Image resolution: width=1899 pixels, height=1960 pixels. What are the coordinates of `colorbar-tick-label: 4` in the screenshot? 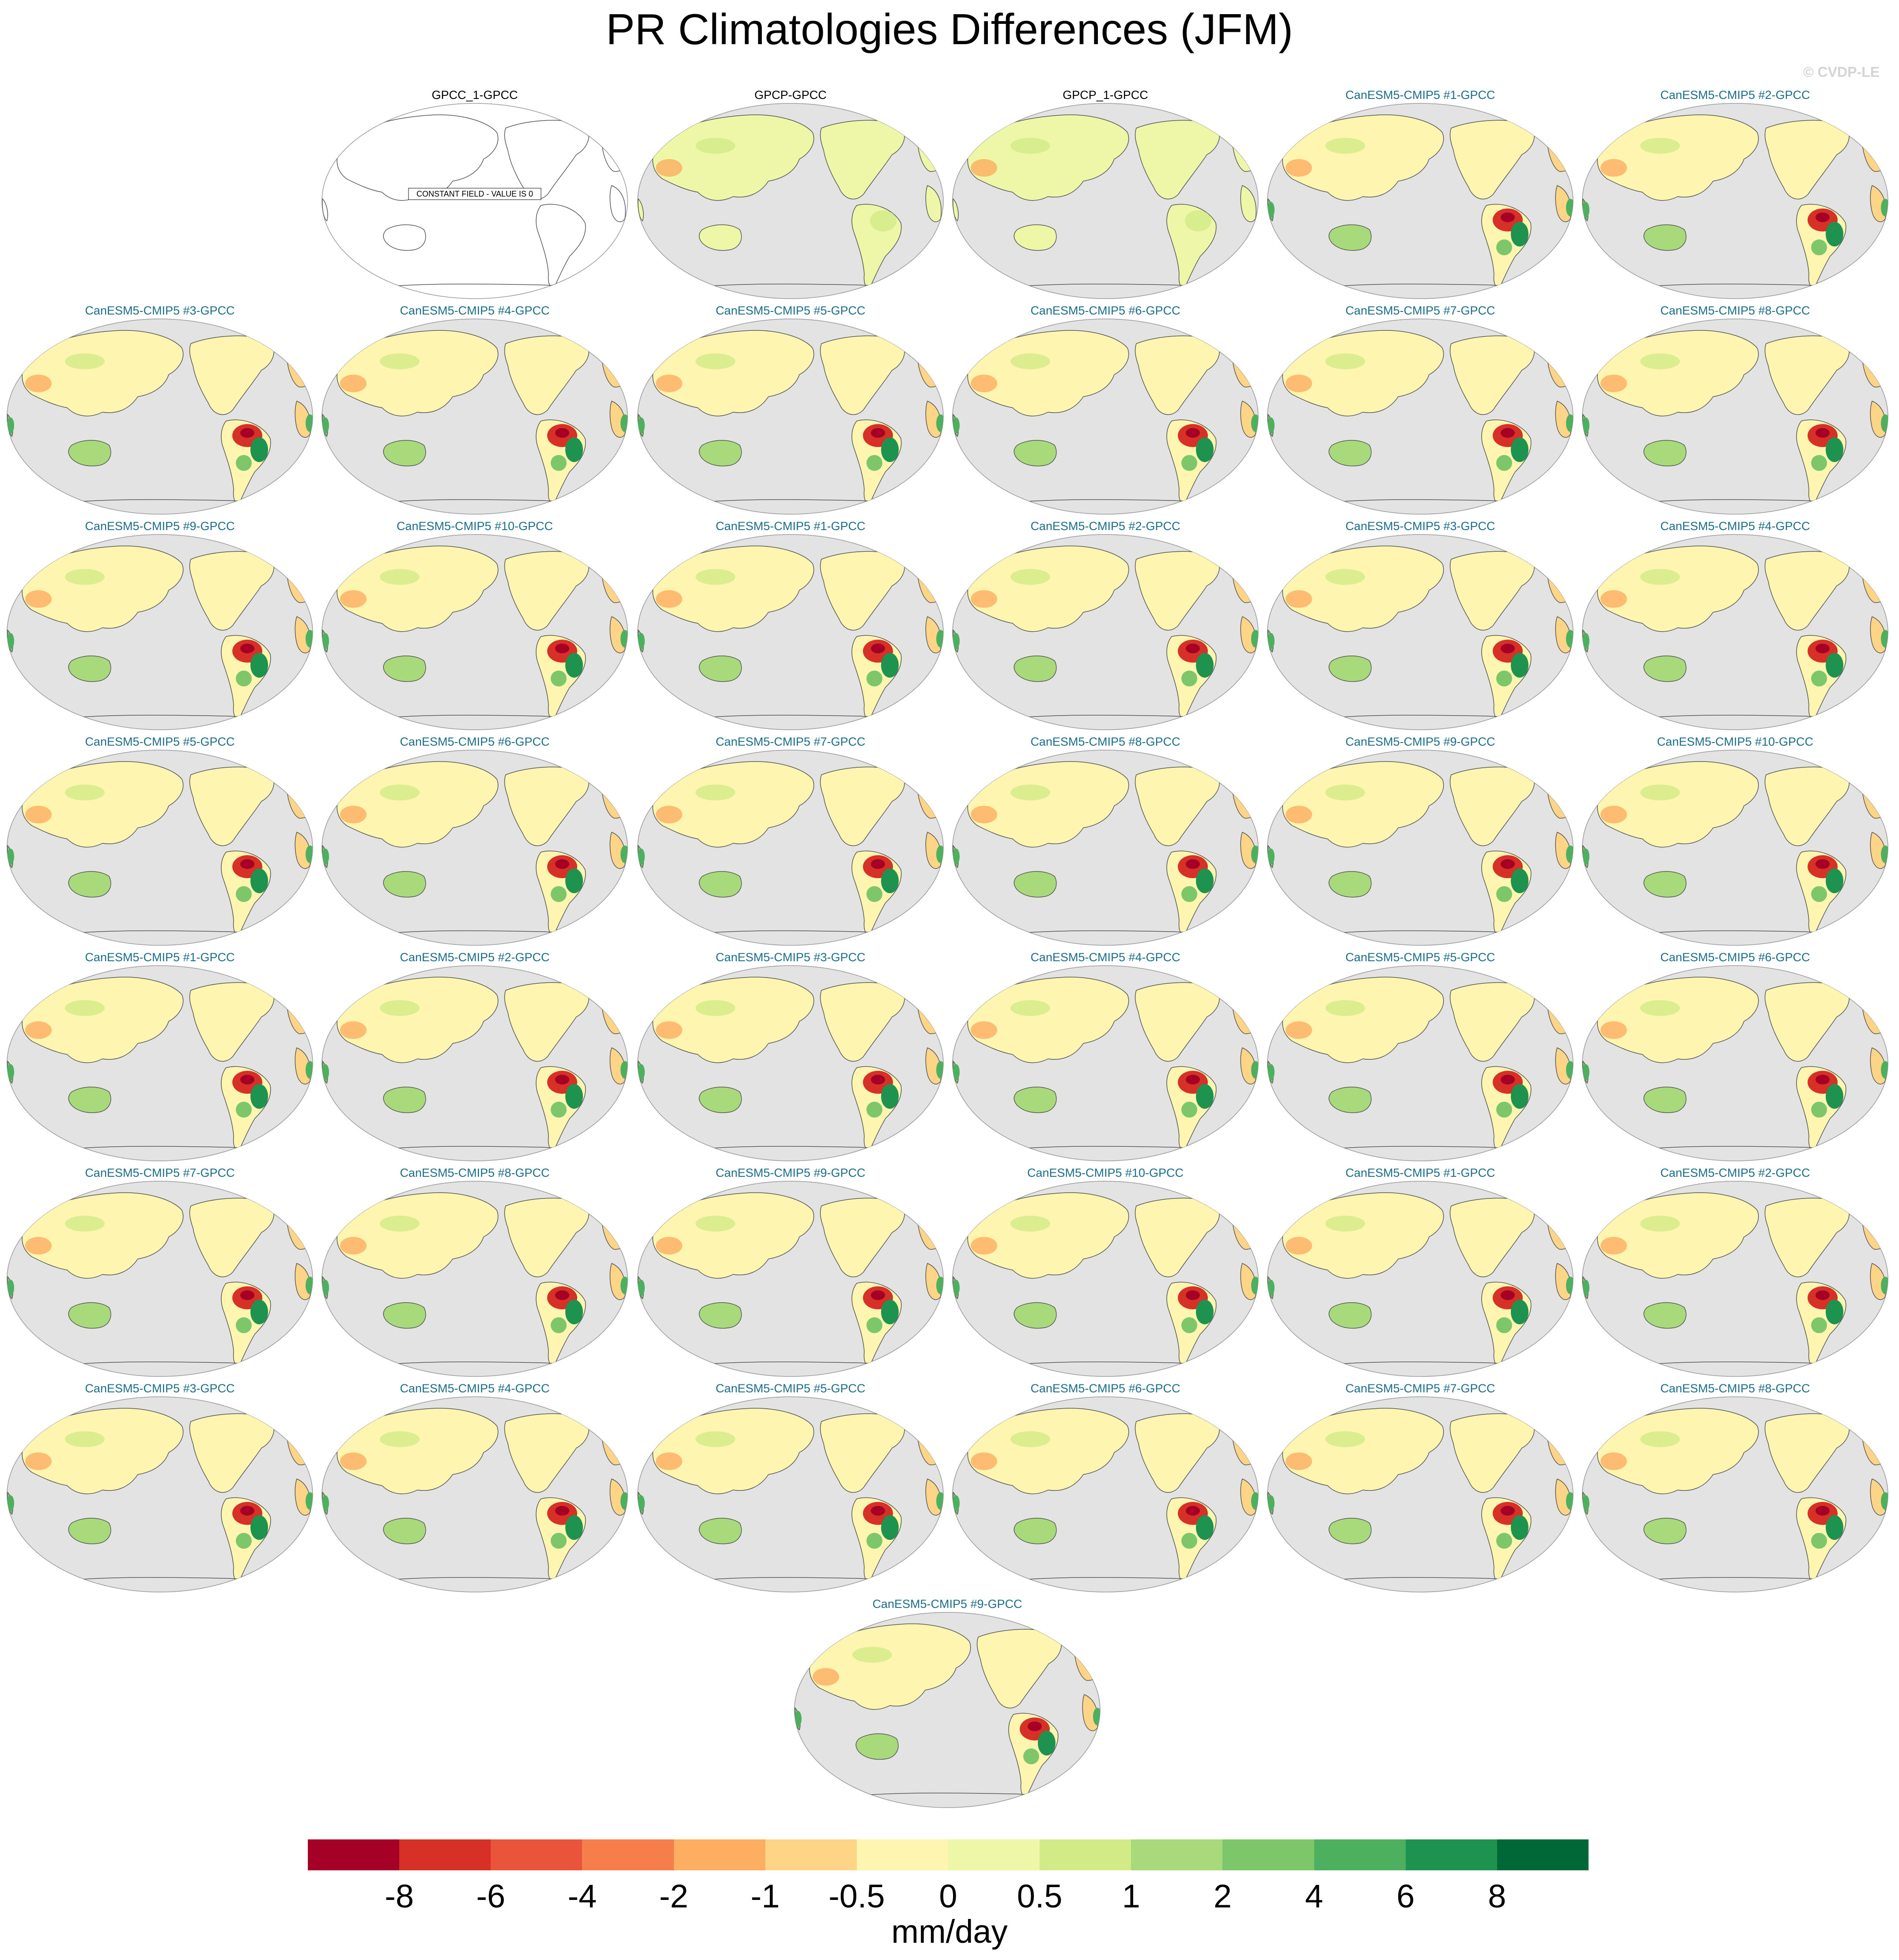 It's located at (1314, 1896).